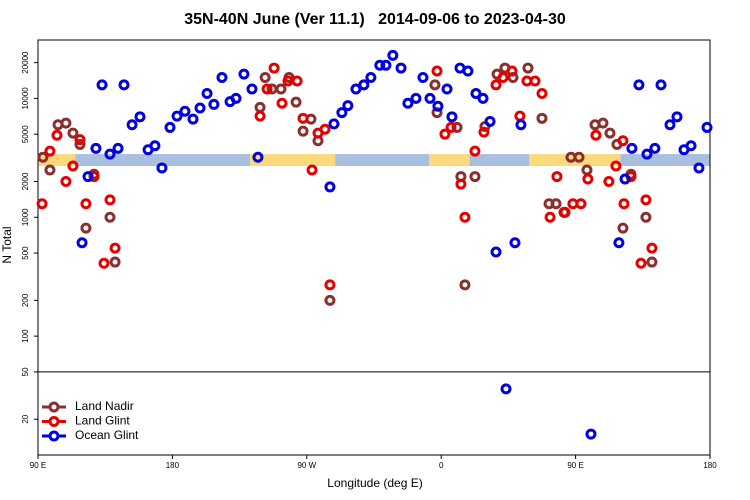 The width and height of the screenshot is (750, 500). What do you see at coordinates (7, 244) in the screenshot?
I see `y-axis-label: N Total` at bounding box center [7, 244].